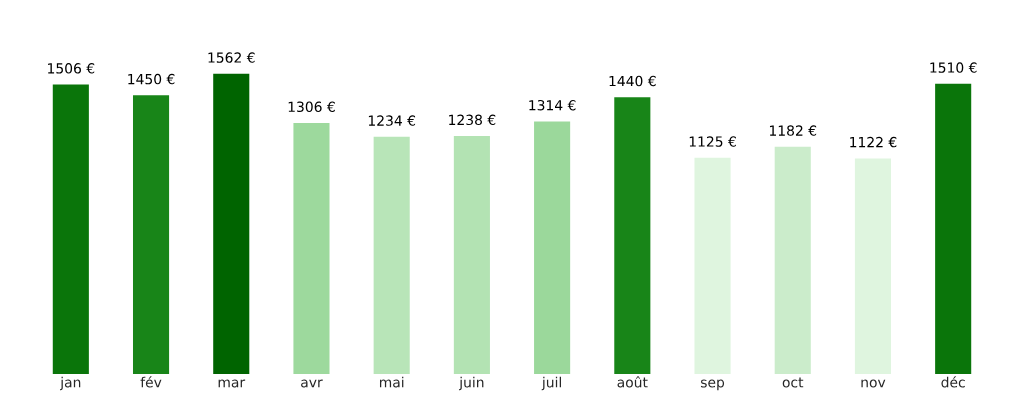  I want to click on data-label: 1450 €, so click(151, 79).